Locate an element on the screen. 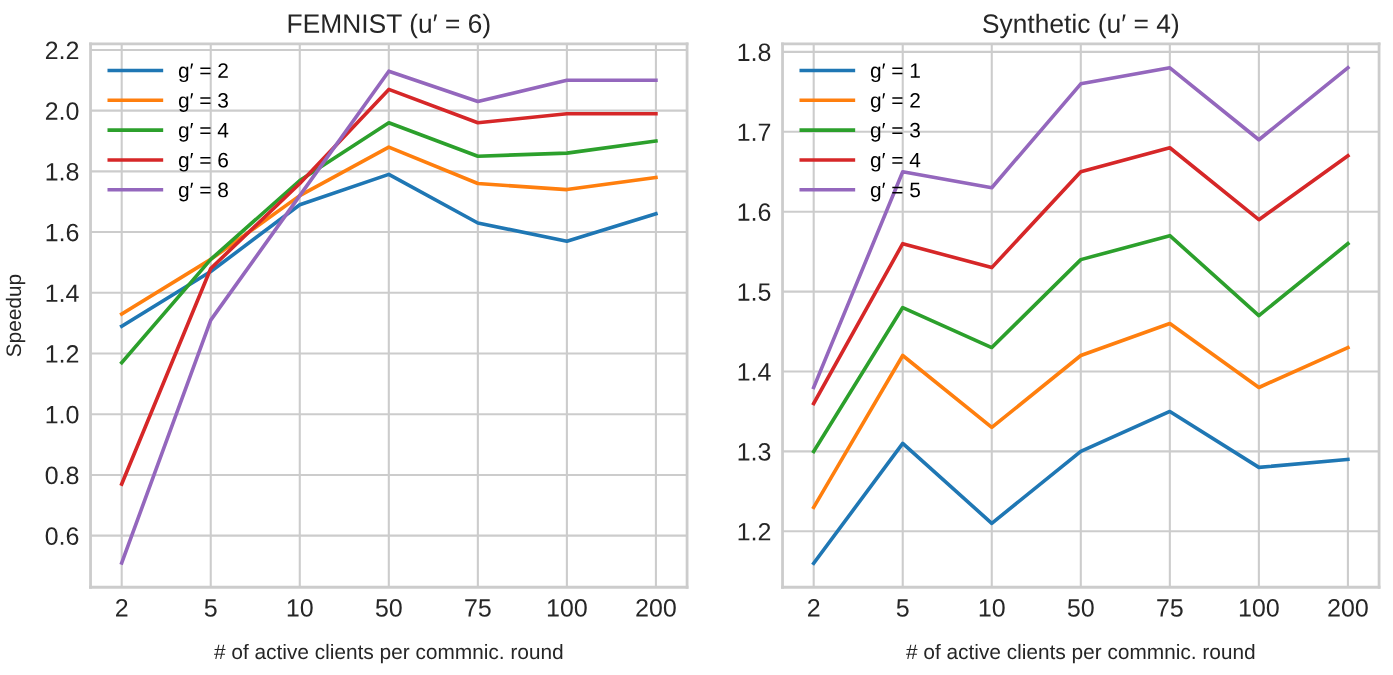  y-axis-title: Speedup is located at coordinates (15, 315).